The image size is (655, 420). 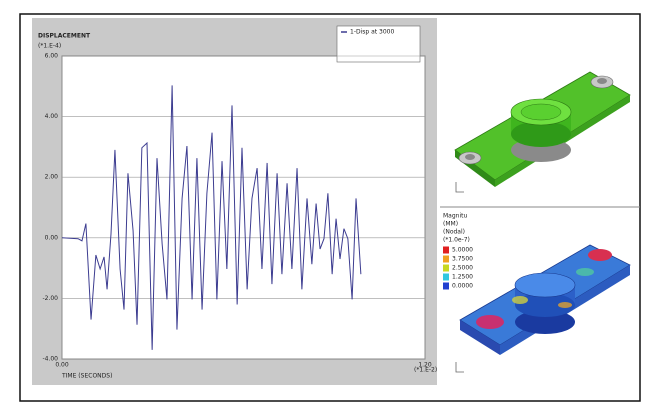 What do you see at coordinates (49, 46) in the screenshot?
I see `y-multiplier: (*1.E-4)` at bounding box center [49, 46].